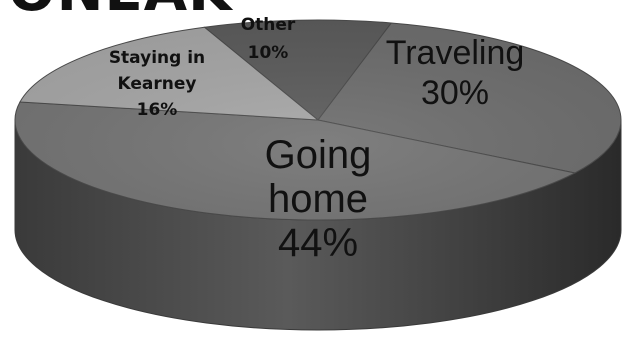  Describe the element at coordinates (268, 25) in the screenshot. I see `slice-name-label: Other` at that location.